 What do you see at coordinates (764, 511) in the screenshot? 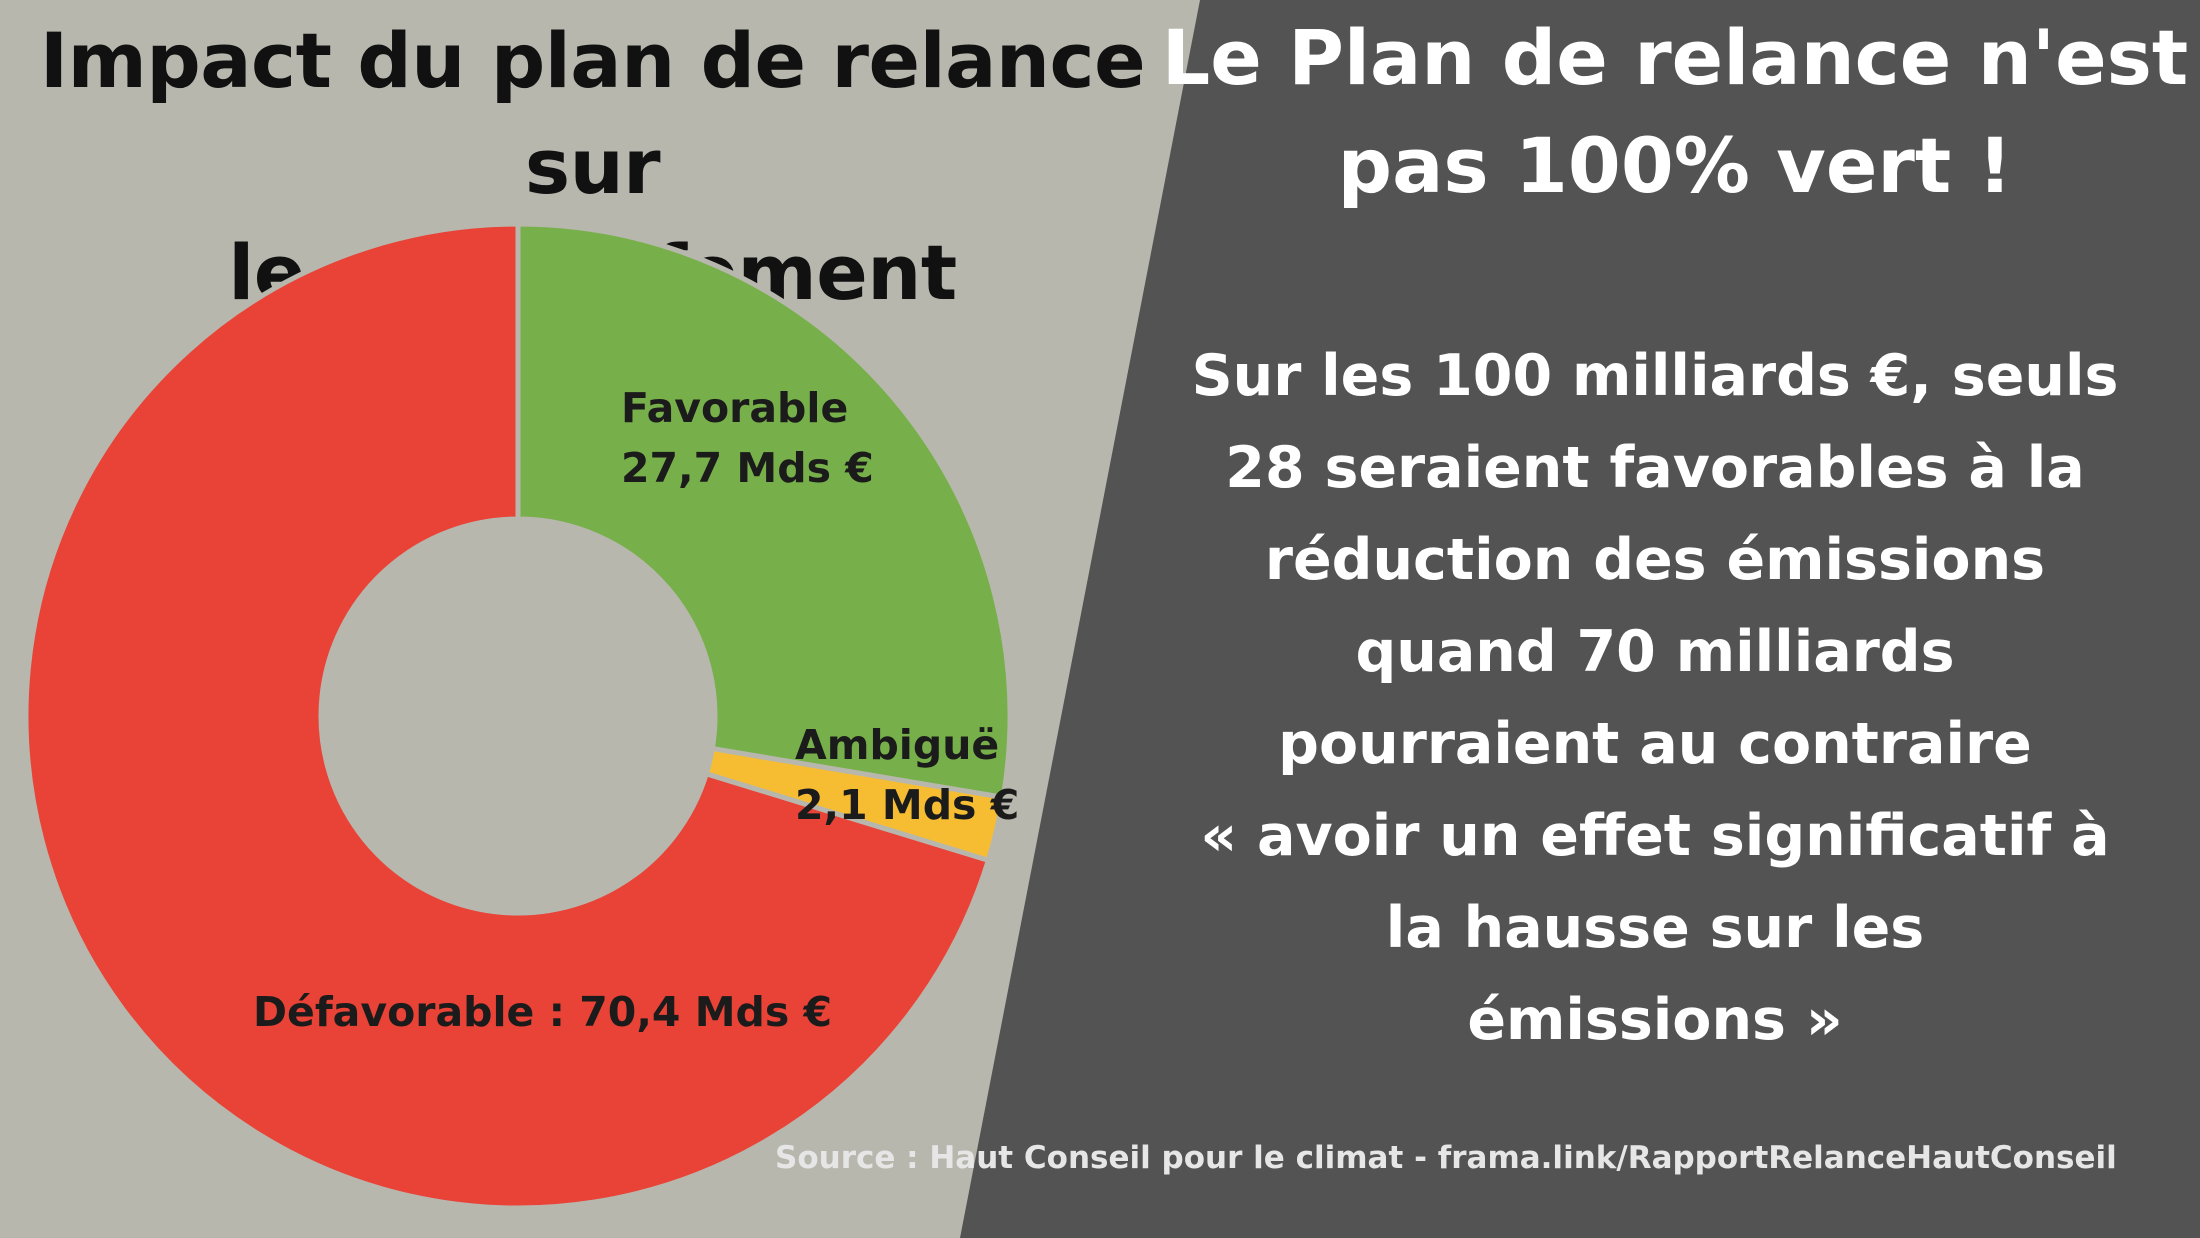
I see `donut-slice-favorable` at bounding box center [764, 511].